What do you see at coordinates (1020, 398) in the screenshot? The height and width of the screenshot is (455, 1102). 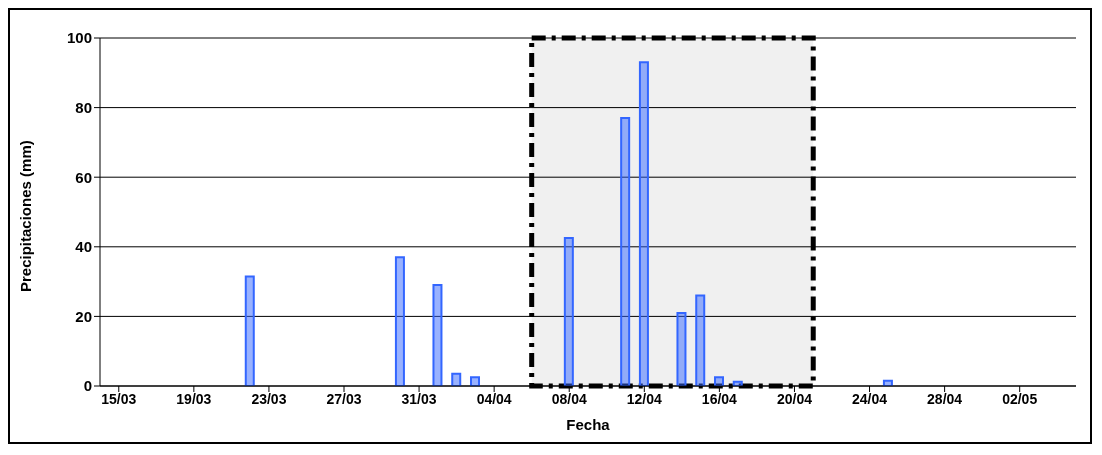 I see `x-tick-label: 02/05` at bounding box center [1020, 398].